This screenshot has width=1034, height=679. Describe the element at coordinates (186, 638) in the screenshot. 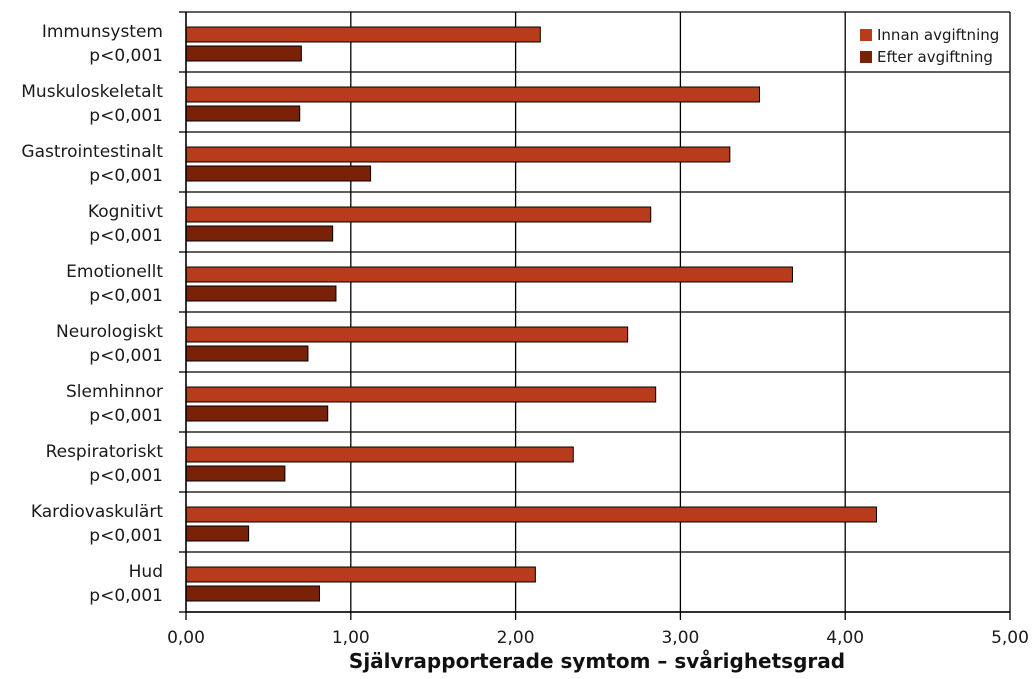

I see `x-tick-label-0: 0,00` at that location.